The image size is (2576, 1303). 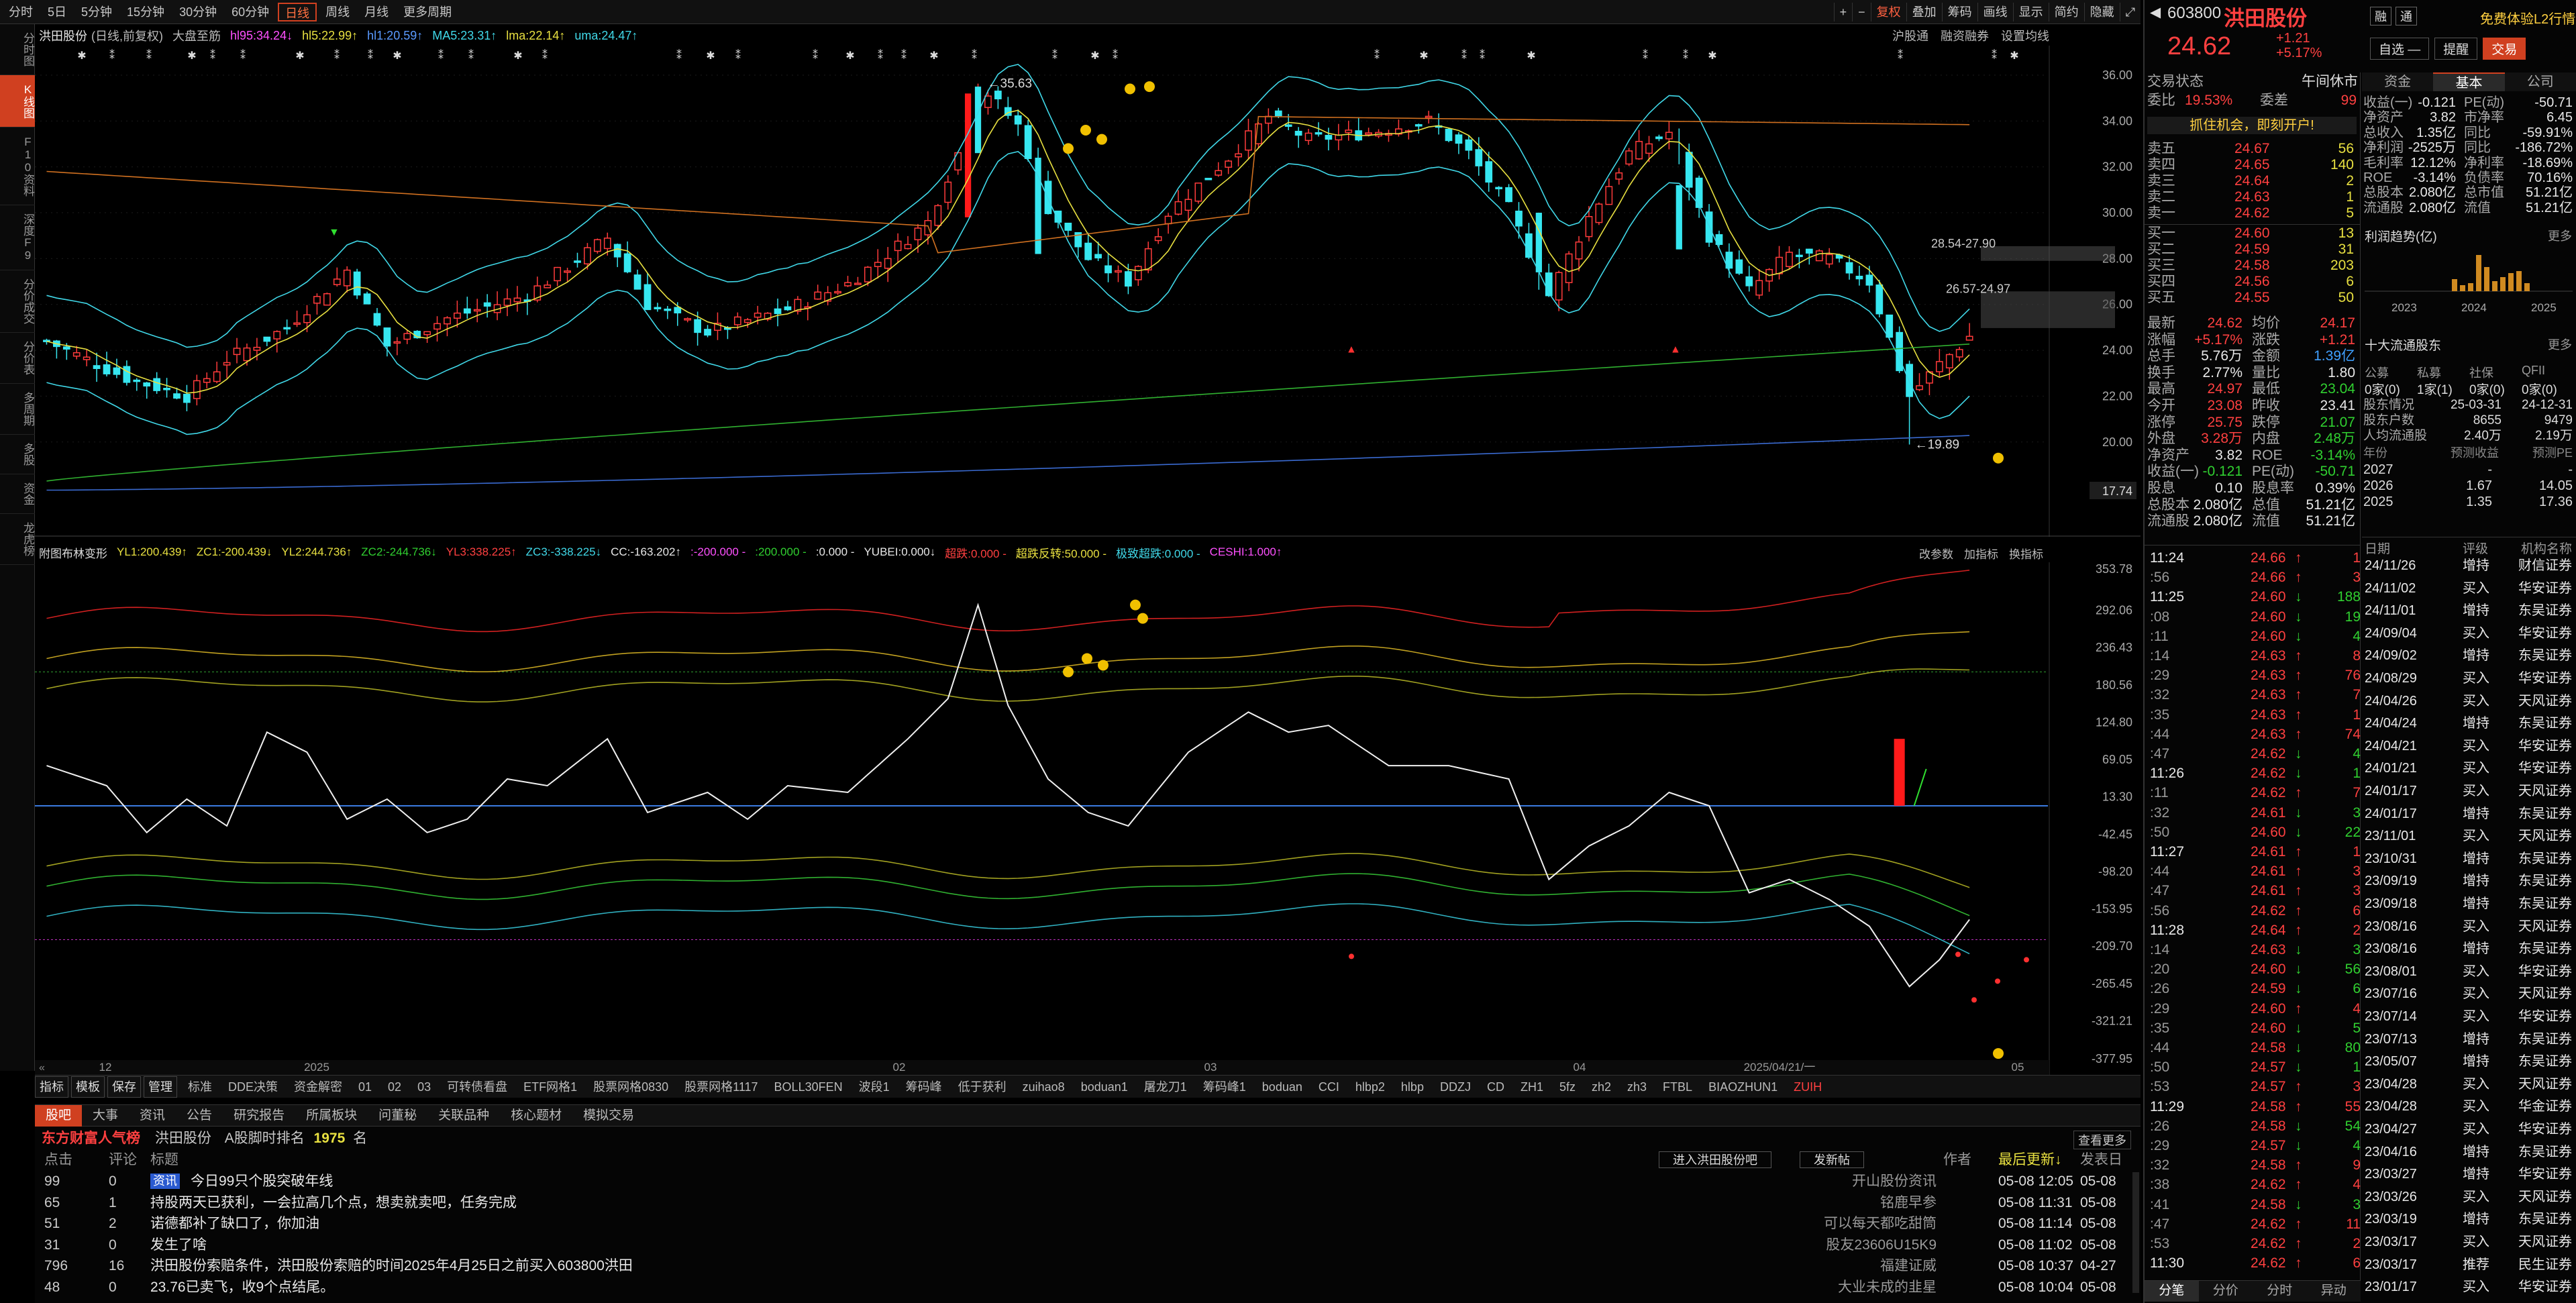 I want to click on indicator-tab-27: CD, so click(x=1495, y=1087).